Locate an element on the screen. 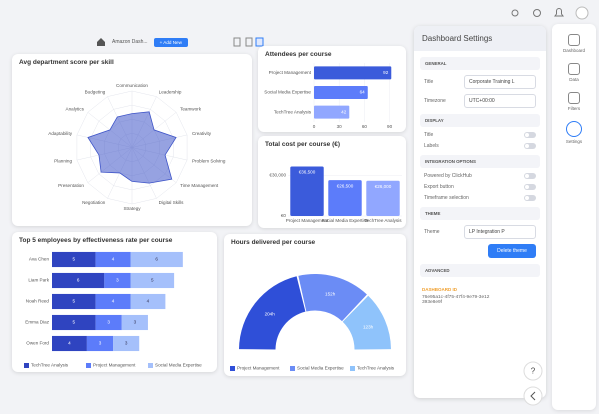 The height and width of the screenshot is (414, 599). axis-label: Leadership is located at coordinates (170, 91).